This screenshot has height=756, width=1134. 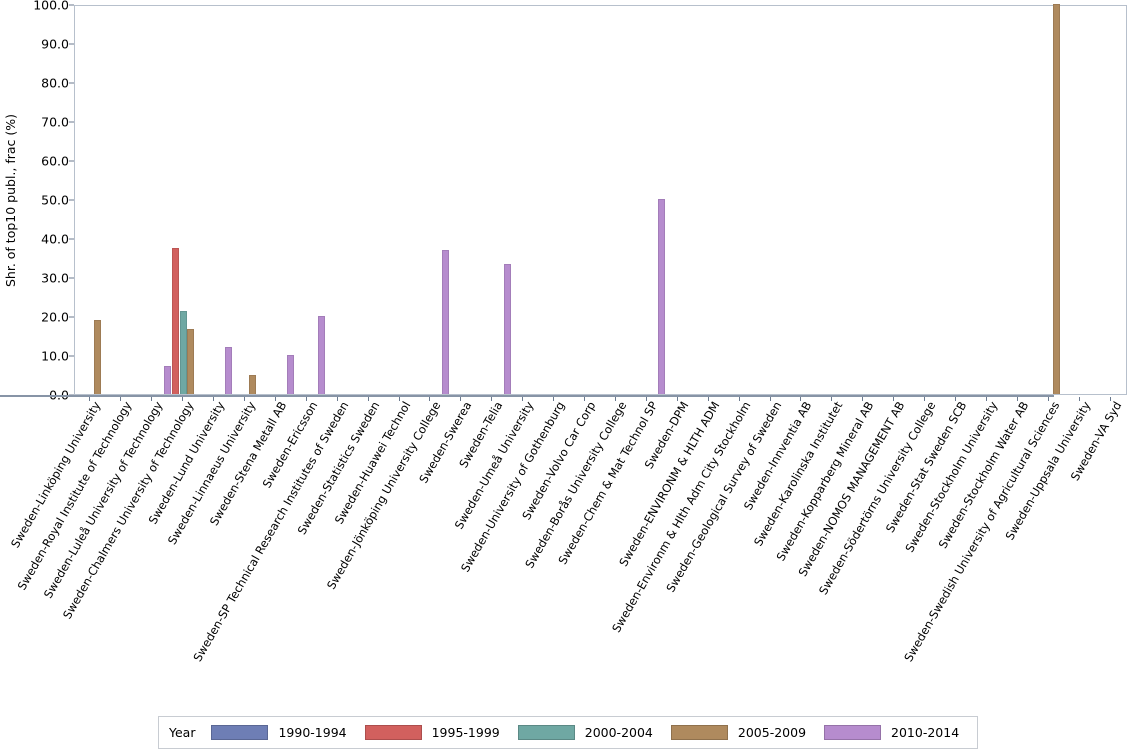 I want to click on legend-entry: 2005-2009, so click(x=738, y=732).